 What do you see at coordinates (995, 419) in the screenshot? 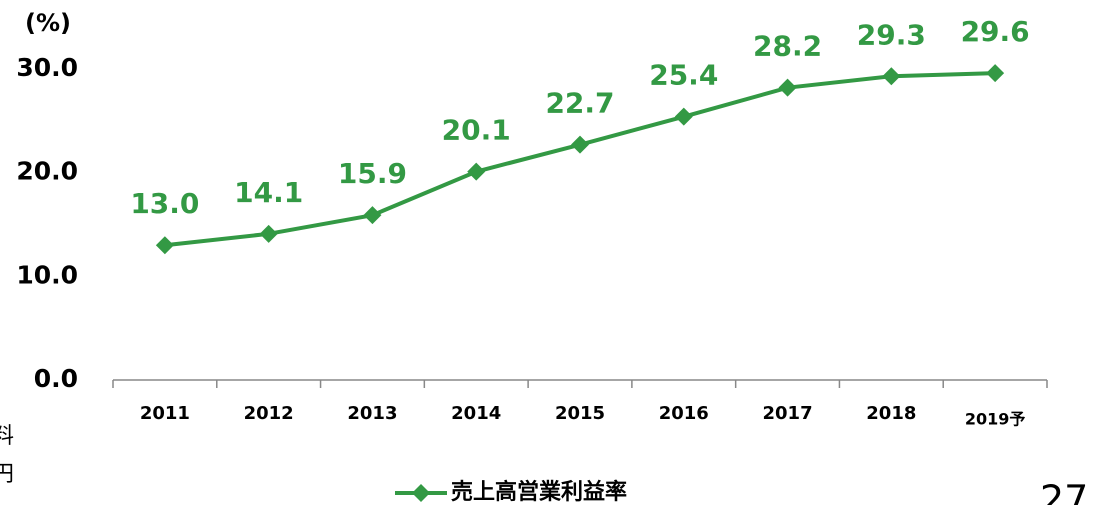
I see `x-tick-label: 2019予` at bounding box center [995, 419].